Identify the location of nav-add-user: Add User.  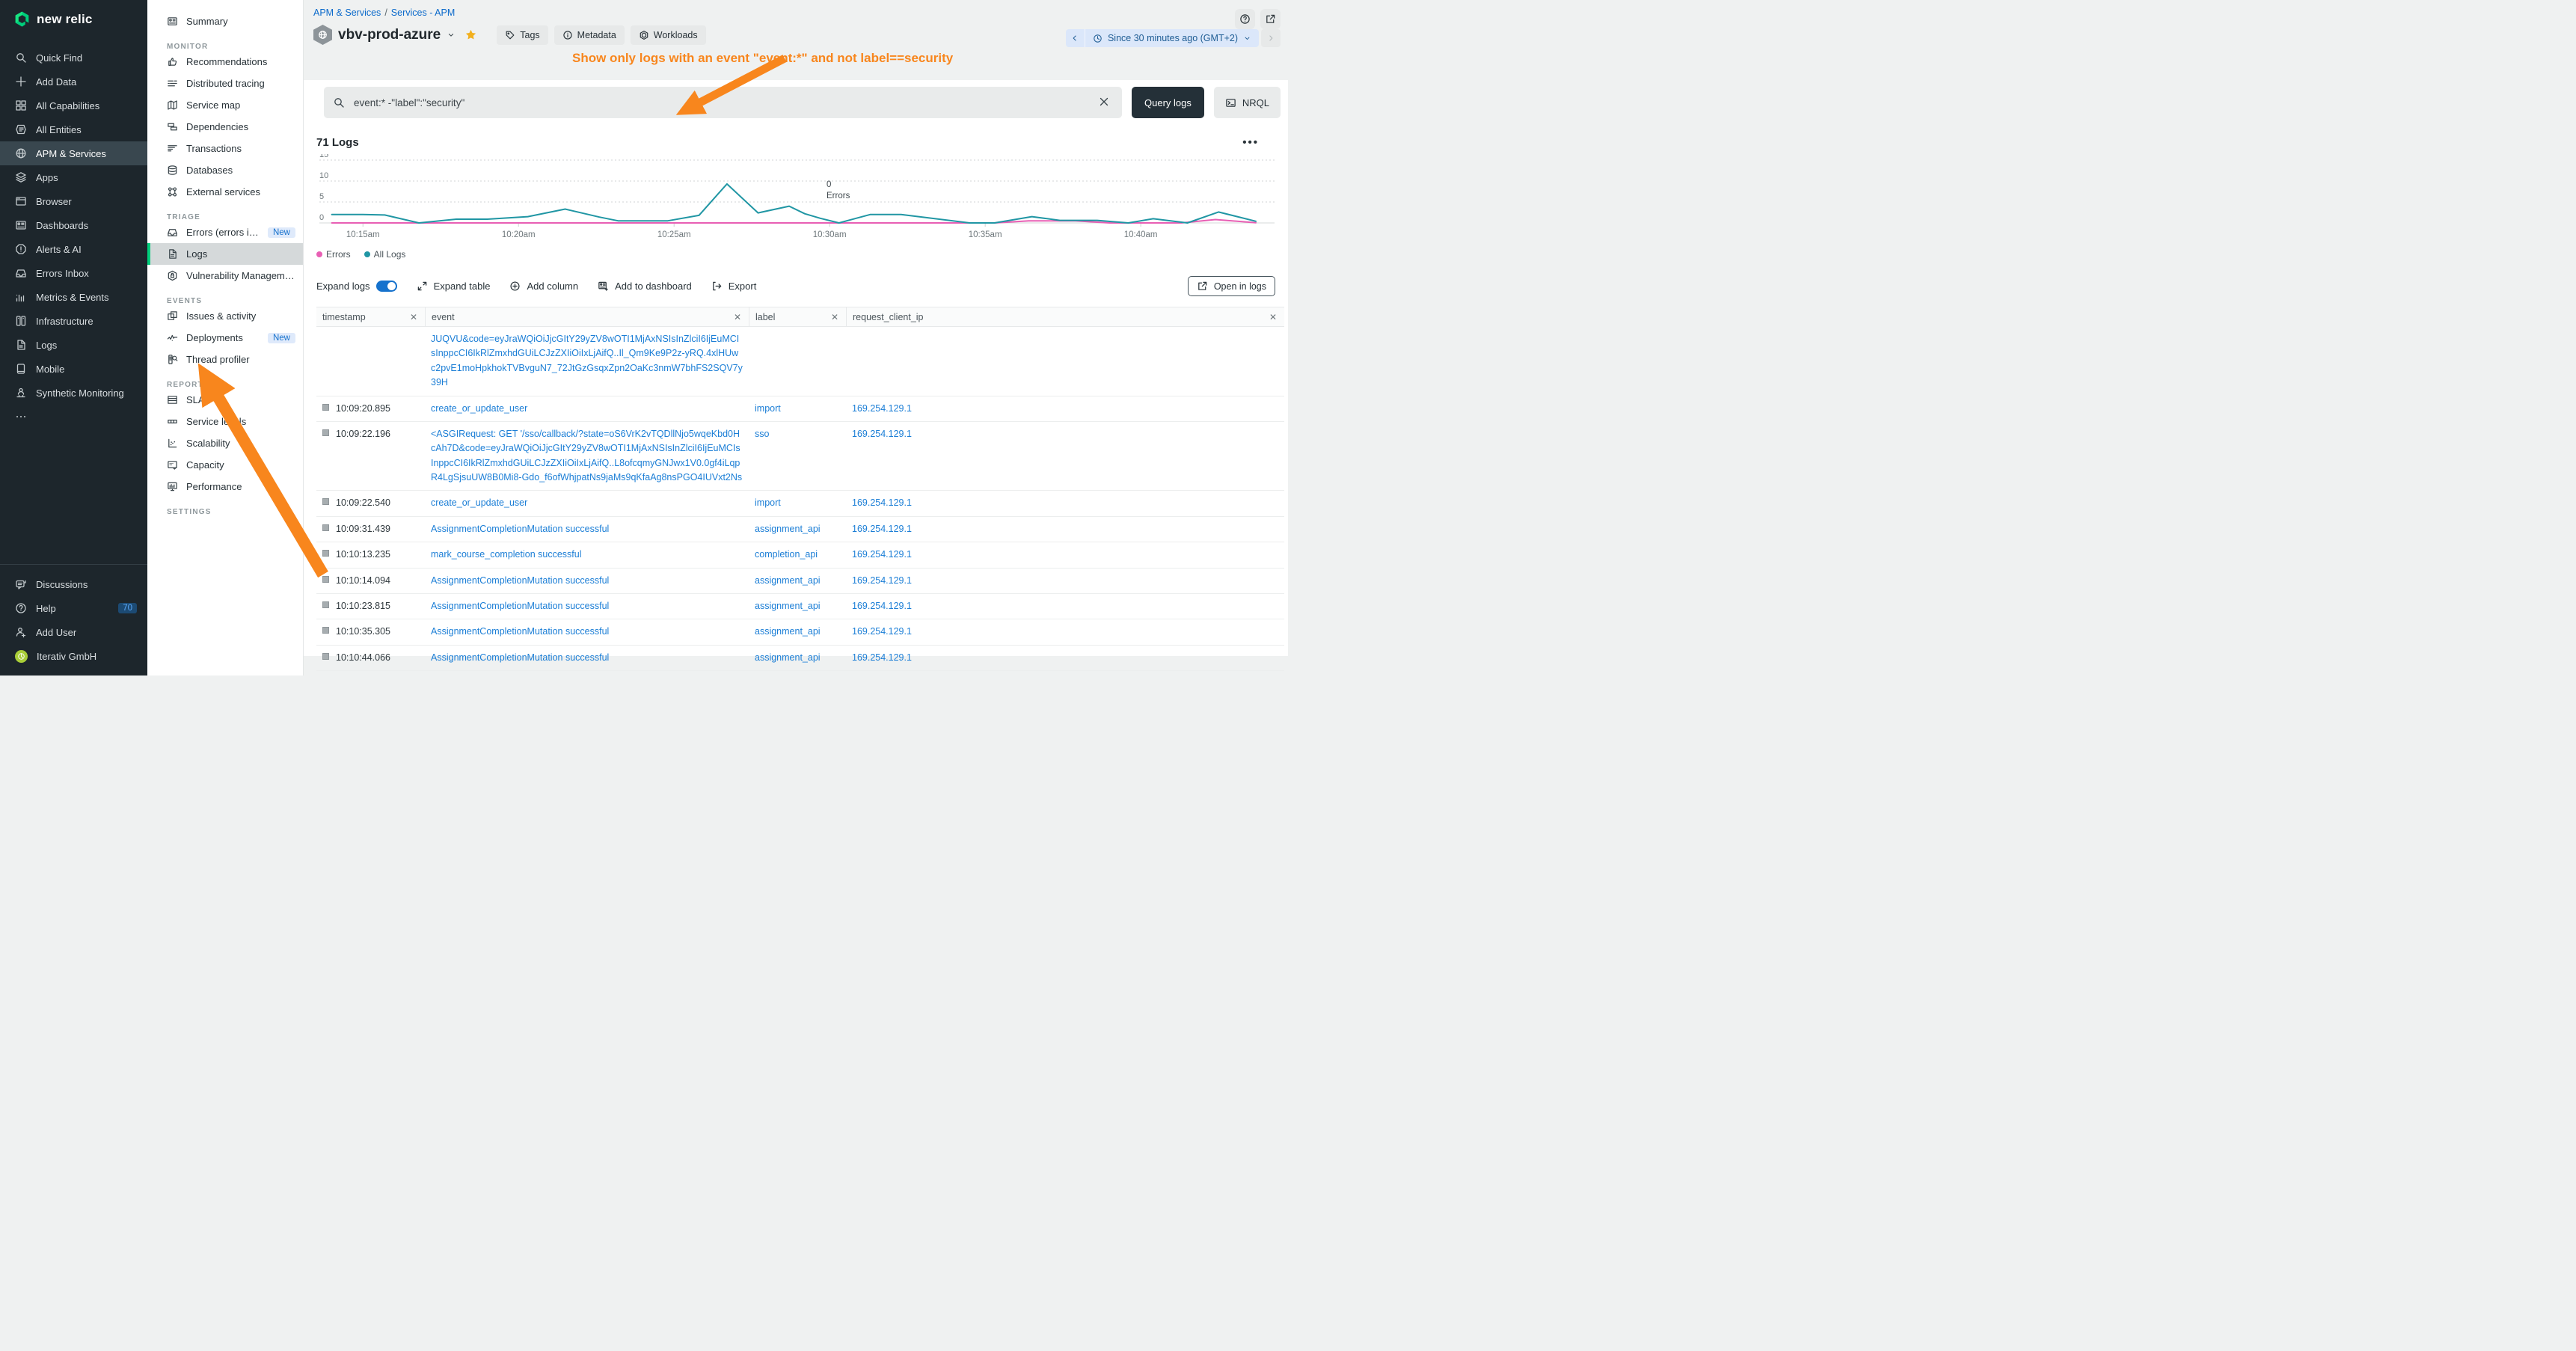
(73, 632).